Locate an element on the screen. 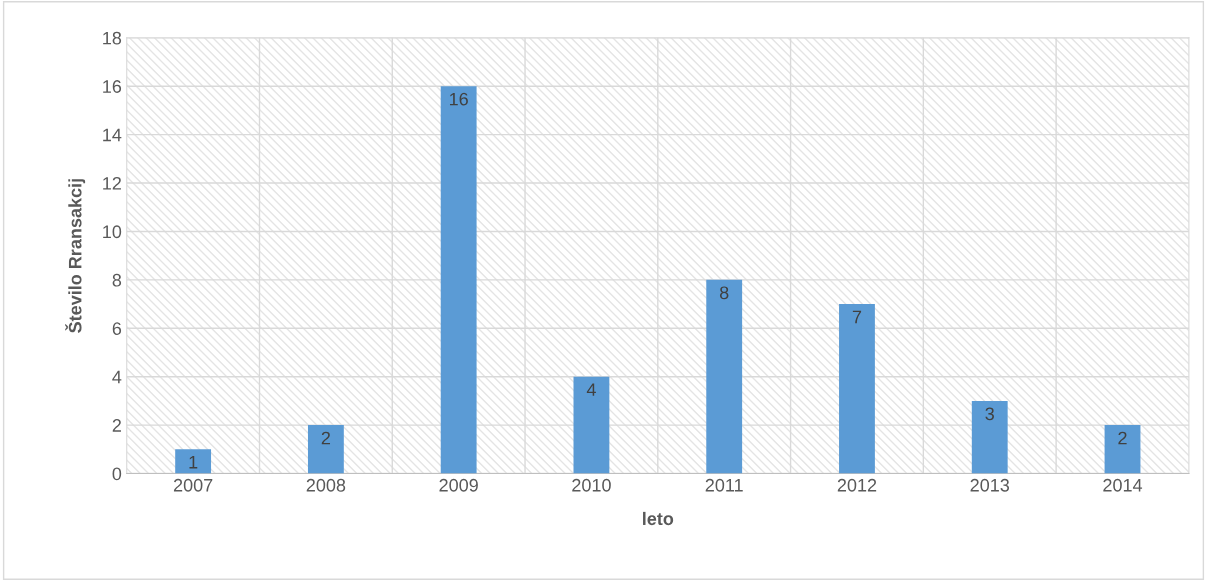  y-tick-label: 0 is located at coordinates (117, 474).